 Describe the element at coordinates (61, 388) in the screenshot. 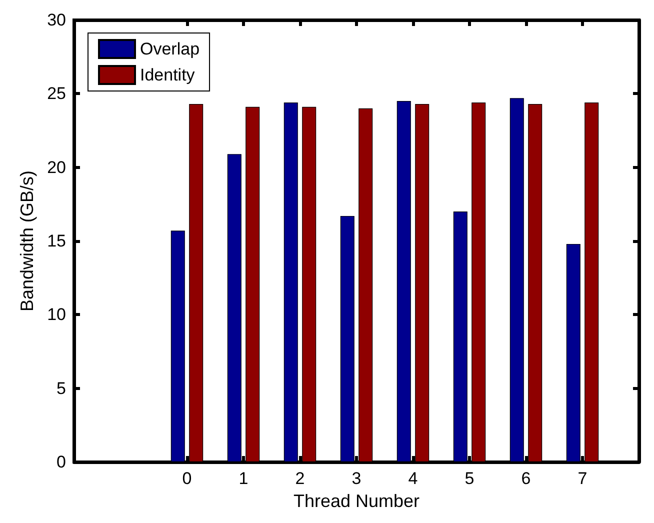

I see `y-tick-label: 5` at that location.